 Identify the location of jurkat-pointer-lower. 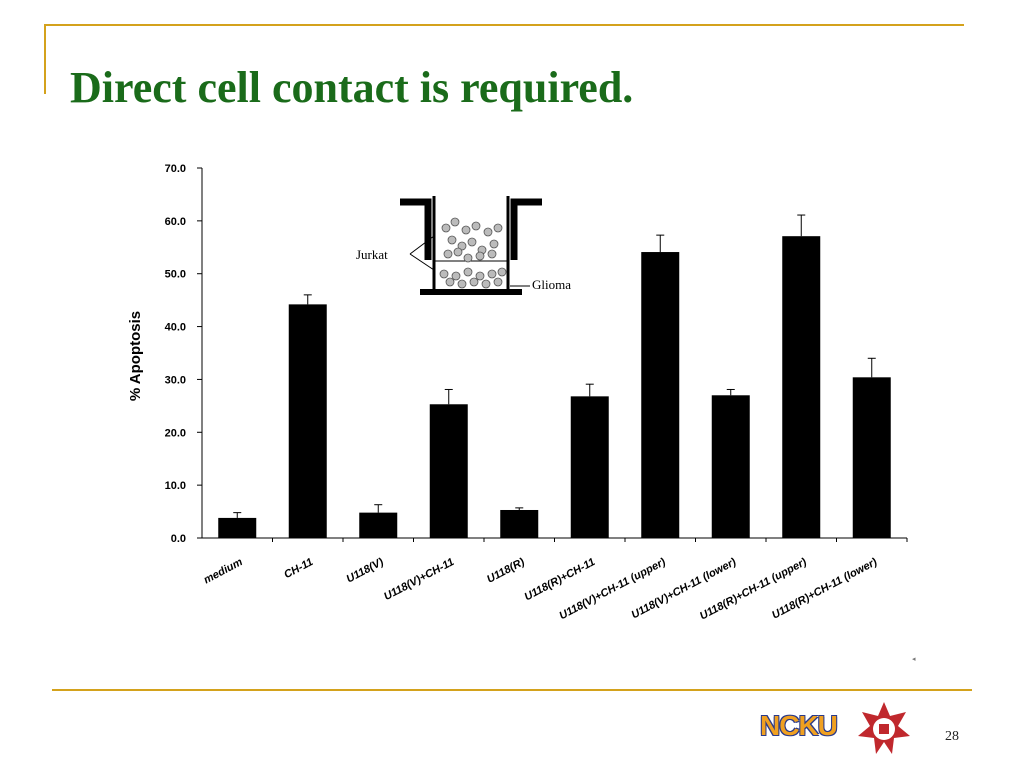
(422, 262).